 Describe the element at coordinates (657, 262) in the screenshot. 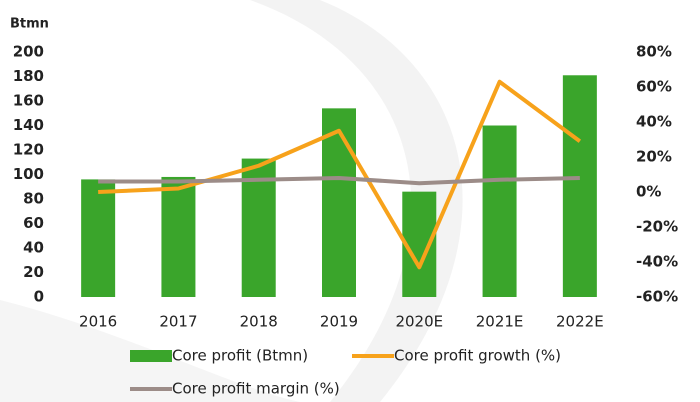

I see `y2-tick-label: -40%` at that location.